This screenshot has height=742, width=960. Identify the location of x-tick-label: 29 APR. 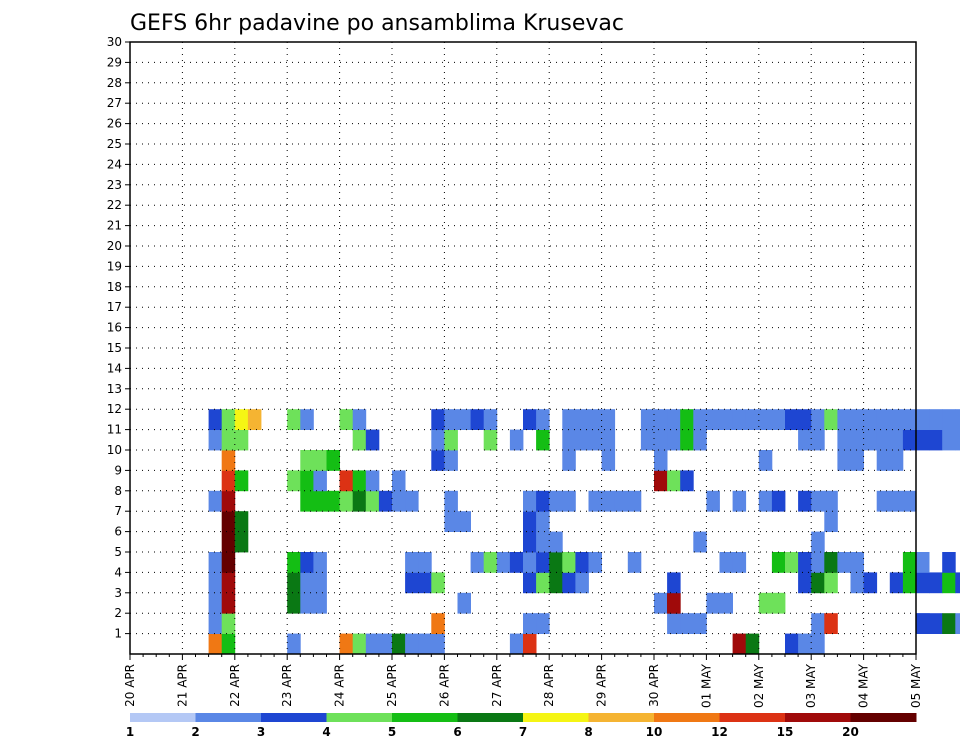
(602, 685).